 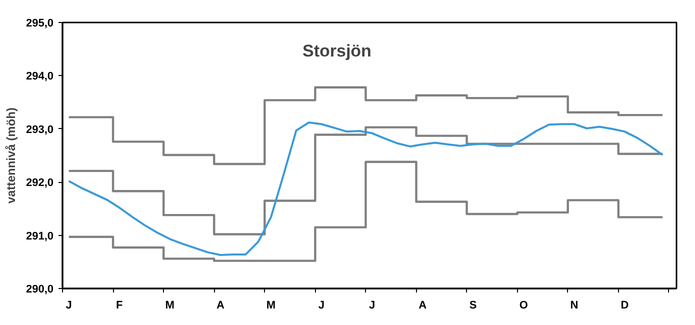 What do you see at coordinates (11, 155) in the screenshot?
I see `y-axis-title: vattennivå (möh)` at bounding box center [11, 155].